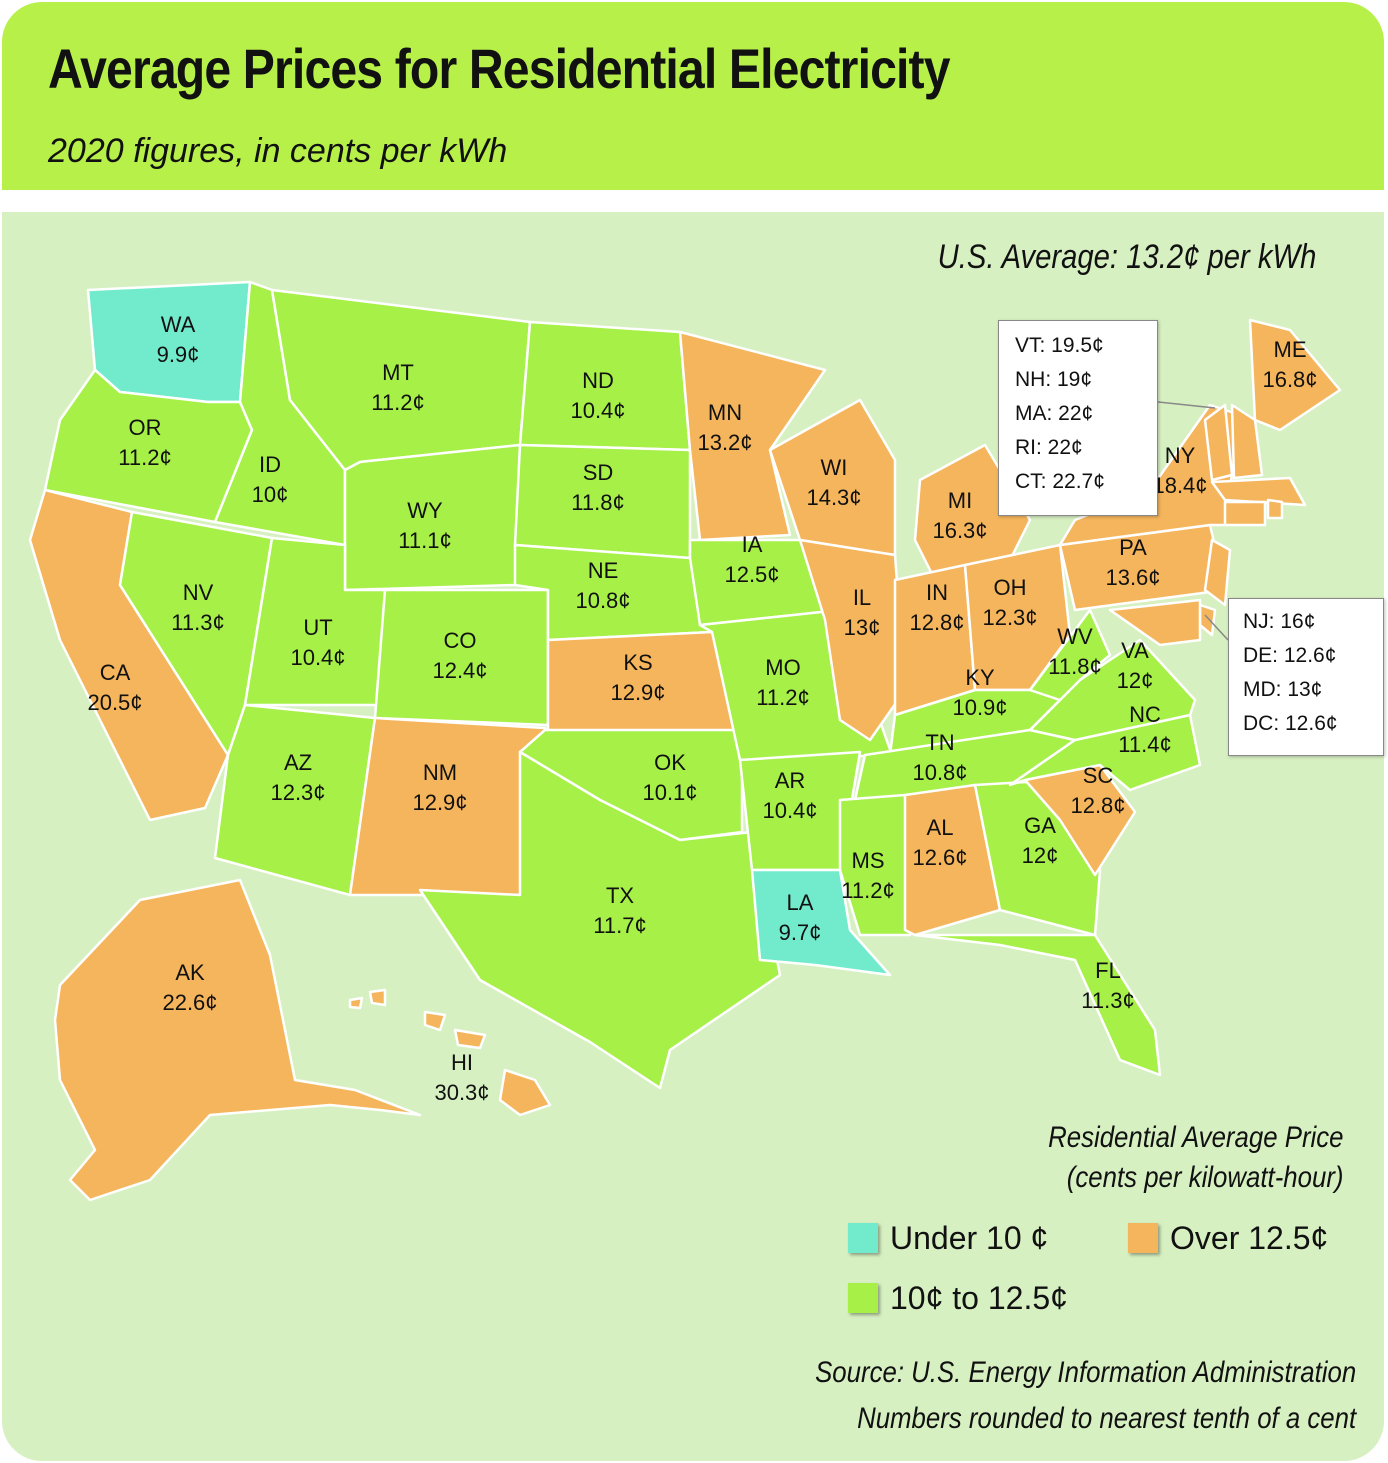 The height and width of the screenshot is (1463, 1388). Describe the element at coordinates (1132, 577) in the screenshot. I see `state-price-pa: 13.6¢` at that location.